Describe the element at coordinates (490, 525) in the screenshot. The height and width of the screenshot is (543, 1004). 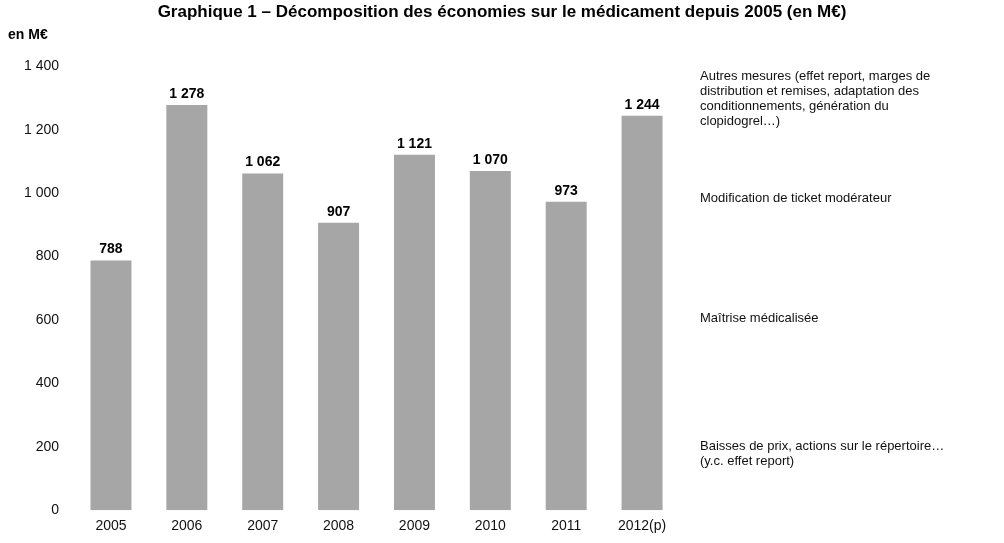
I see `x-tick-label: 2010` at that location.